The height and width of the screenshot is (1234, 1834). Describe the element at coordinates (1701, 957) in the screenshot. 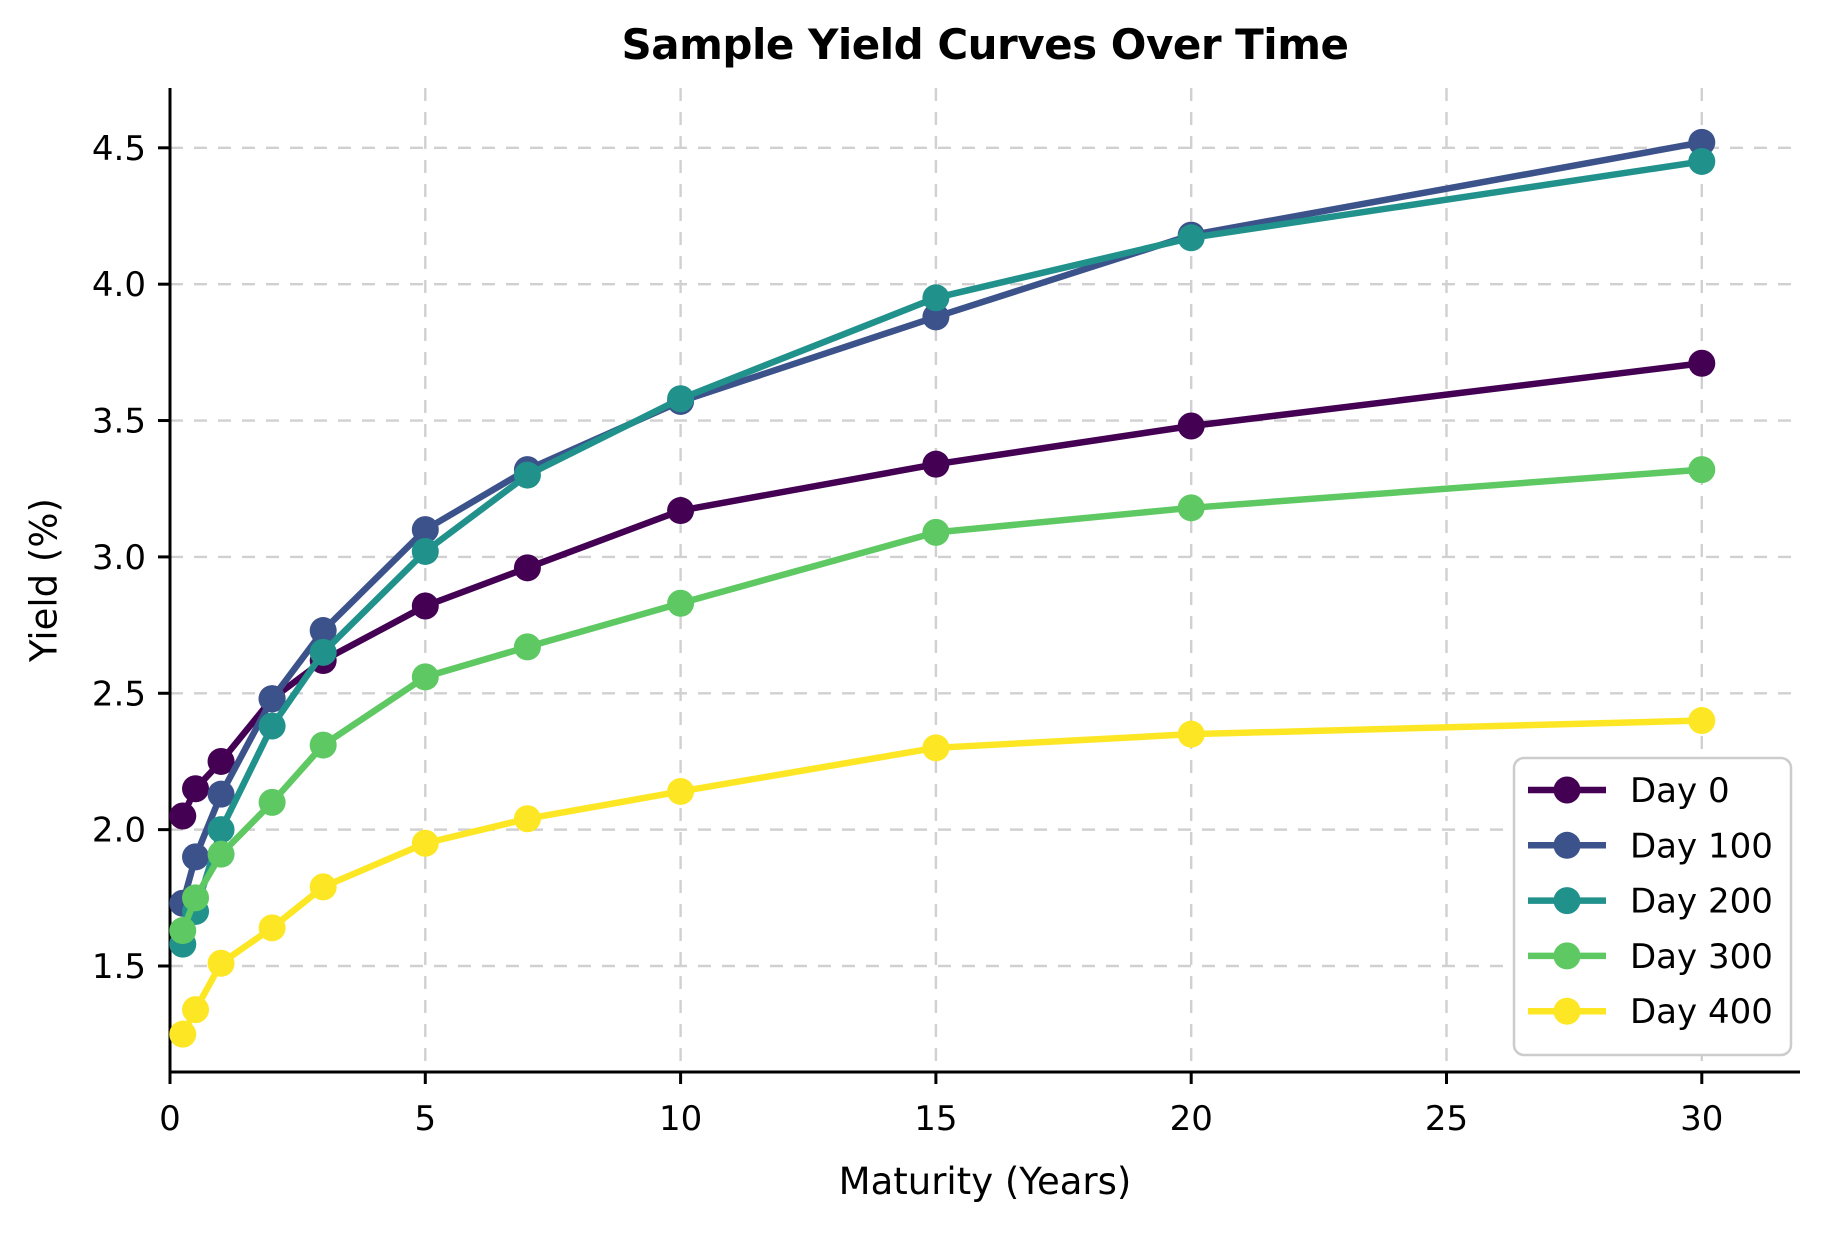

I see `legend-label: Day 300` at that location.